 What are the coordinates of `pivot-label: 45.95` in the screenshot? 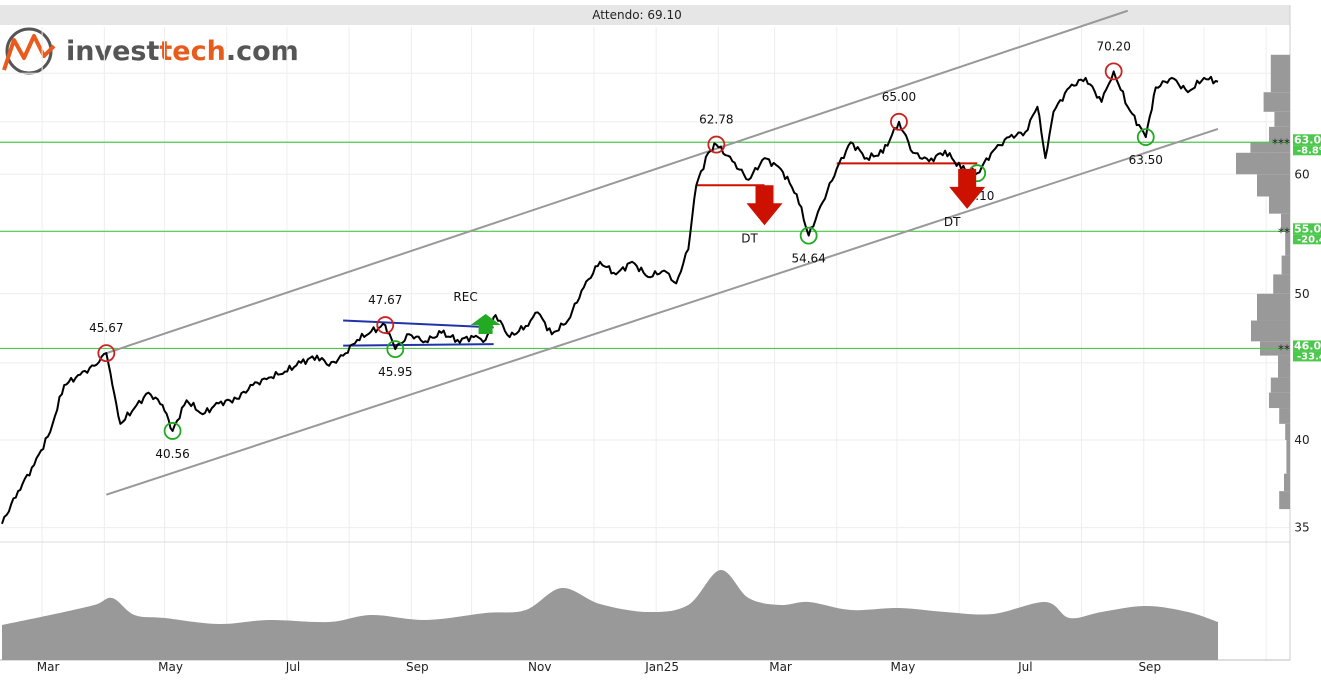 It's located at (395, 372).